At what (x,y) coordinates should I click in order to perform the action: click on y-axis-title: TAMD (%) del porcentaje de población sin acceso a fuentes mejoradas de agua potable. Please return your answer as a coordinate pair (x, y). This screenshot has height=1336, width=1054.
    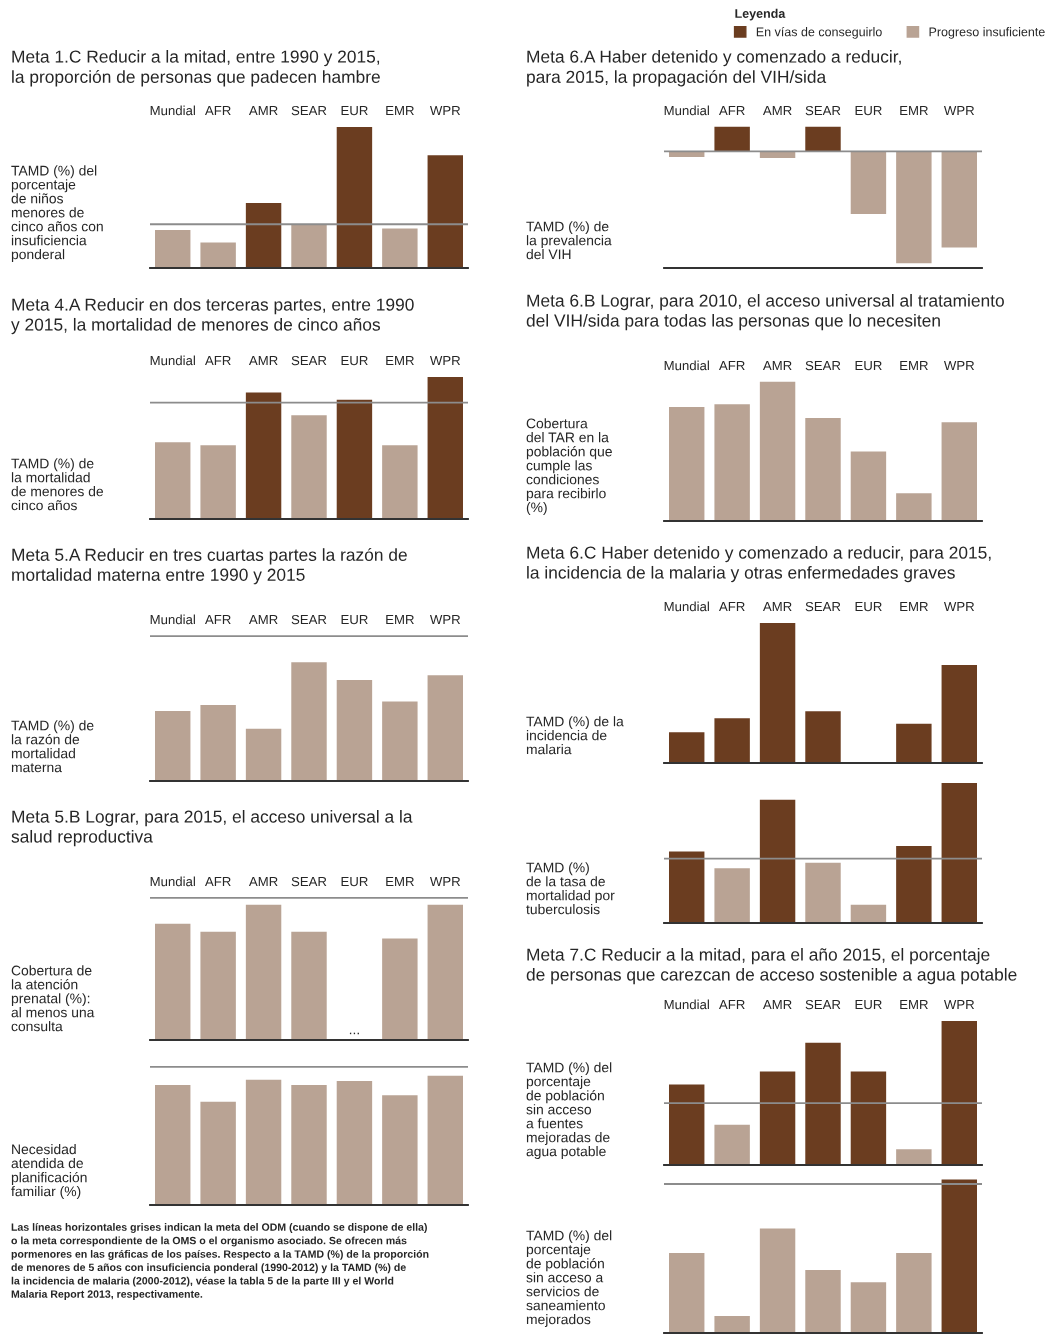
    Looking at the image, I should click on (569, 1110).